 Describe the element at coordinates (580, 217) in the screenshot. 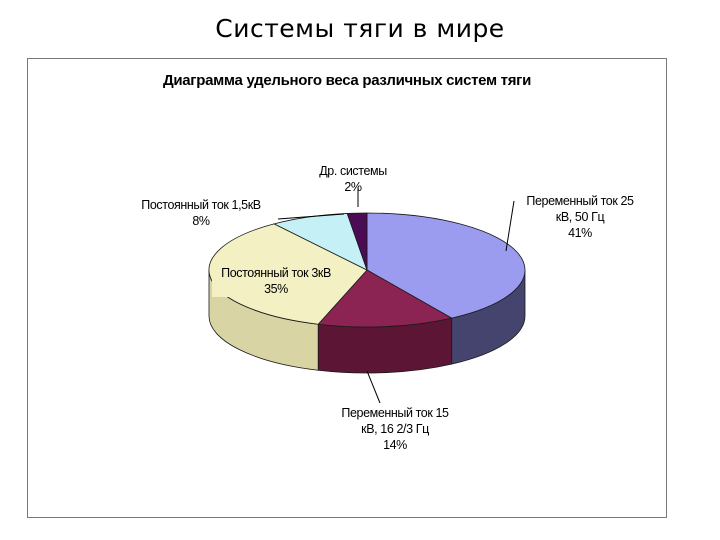

I see `label-ac-25kv: Переменный ток 25 кВ, 50 Гц 41%` at that location.